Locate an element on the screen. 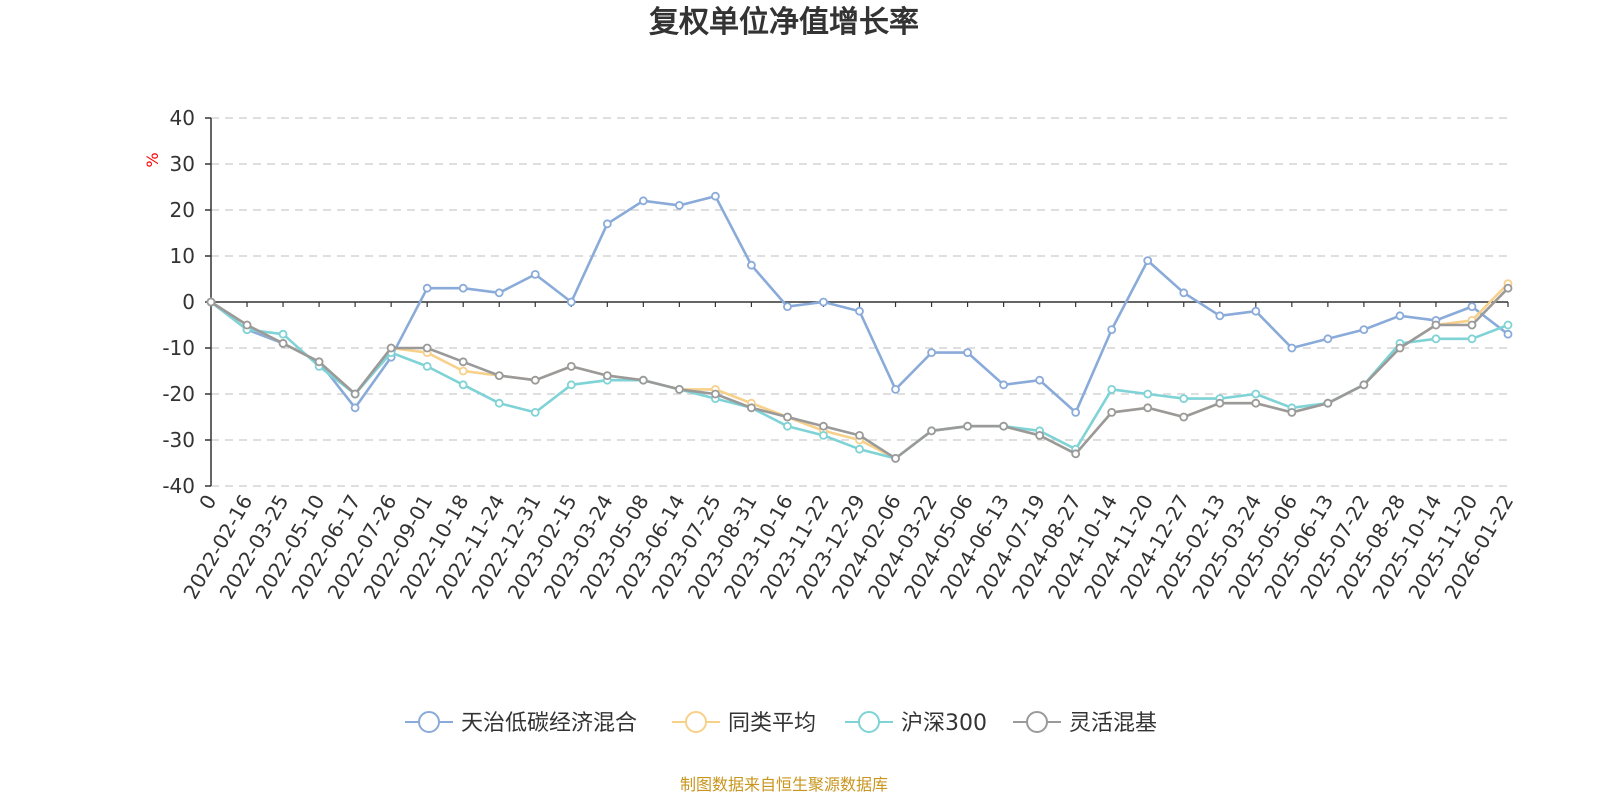 This screenshot has width=1600, height=800. legend: 天治低碳经济混合 同类平均 沪深300 灵活混基 is located at coordinates (781, 723).